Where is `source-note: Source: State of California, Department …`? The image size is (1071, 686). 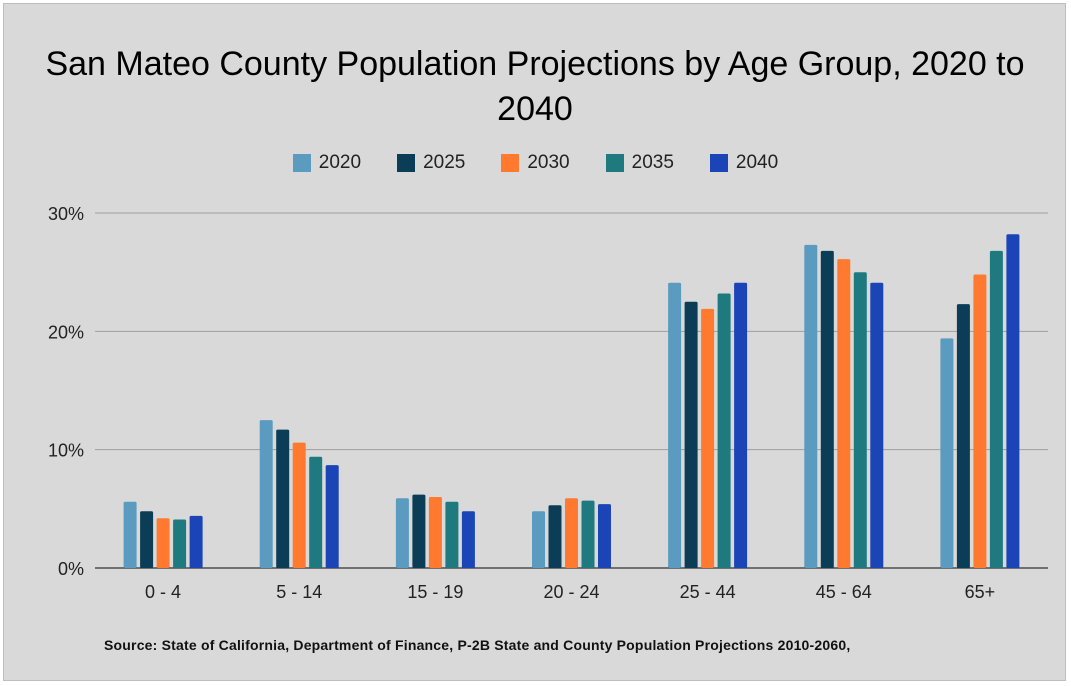
source-note: Source: State of California, Department … is located at coordinates (477, 645).